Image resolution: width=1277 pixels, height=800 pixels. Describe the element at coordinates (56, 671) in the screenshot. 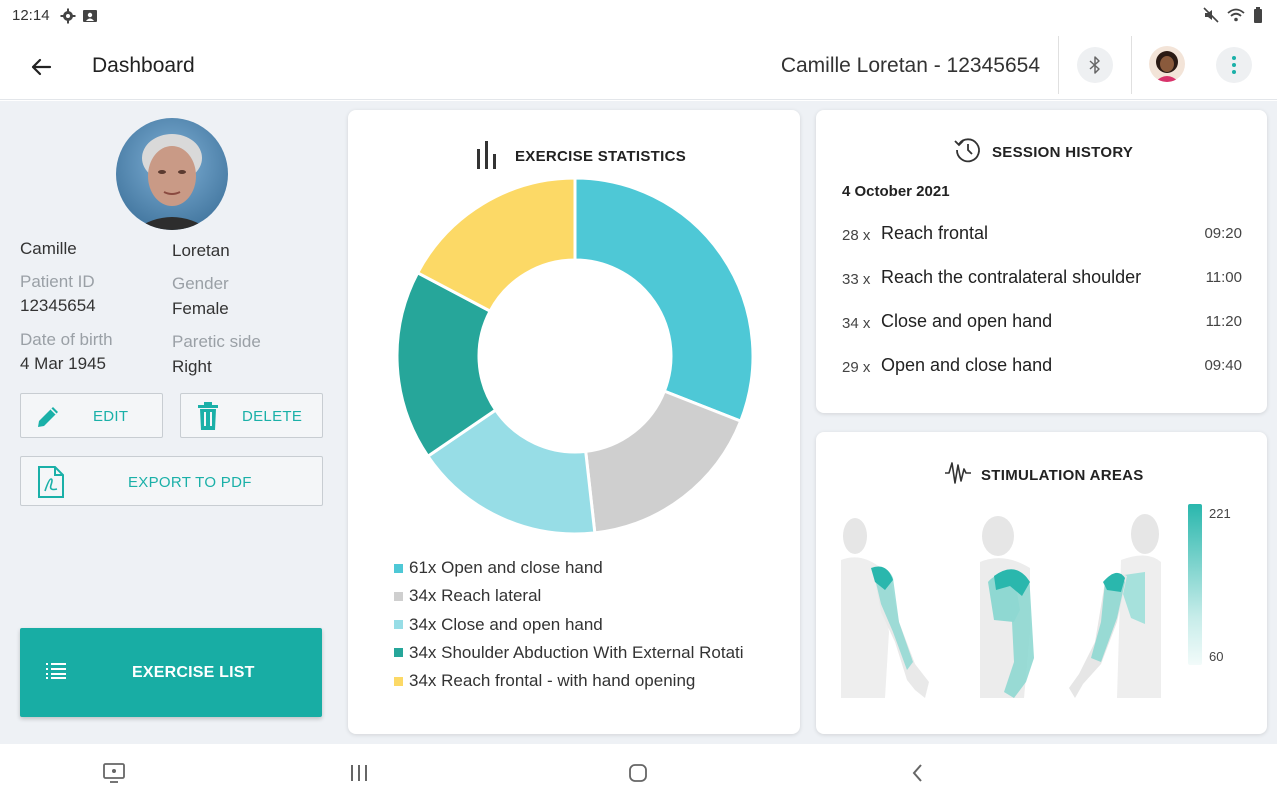

I see `list-icon` at that location.